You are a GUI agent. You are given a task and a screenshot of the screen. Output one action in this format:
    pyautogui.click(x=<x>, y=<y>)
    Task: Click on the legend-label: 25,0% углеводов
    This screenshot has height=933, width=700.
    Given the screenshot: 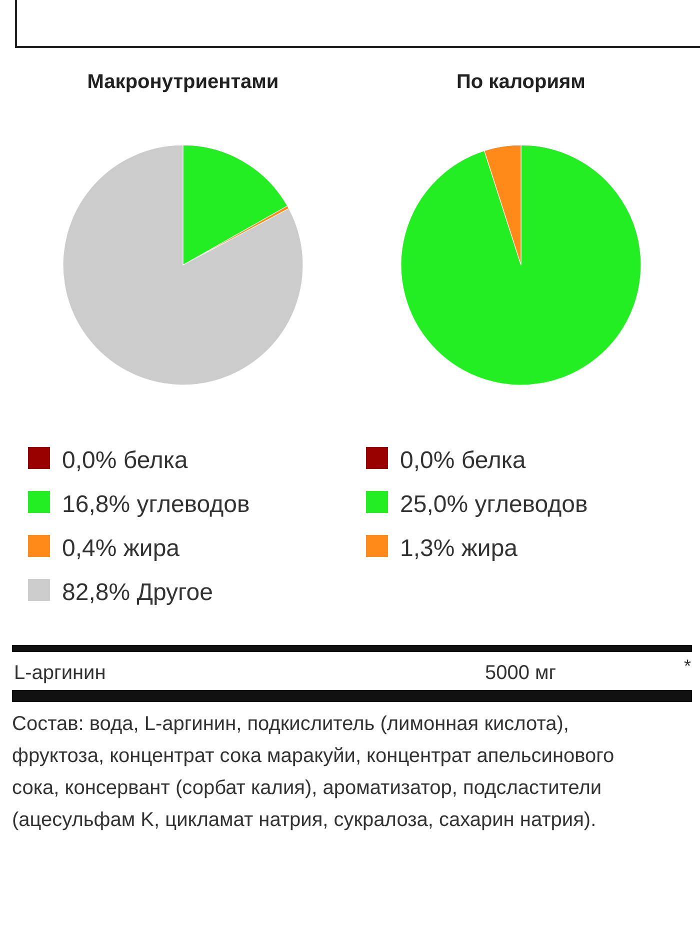 What is the action you would take?
    pyautogui.click(x=494, y=504)
    